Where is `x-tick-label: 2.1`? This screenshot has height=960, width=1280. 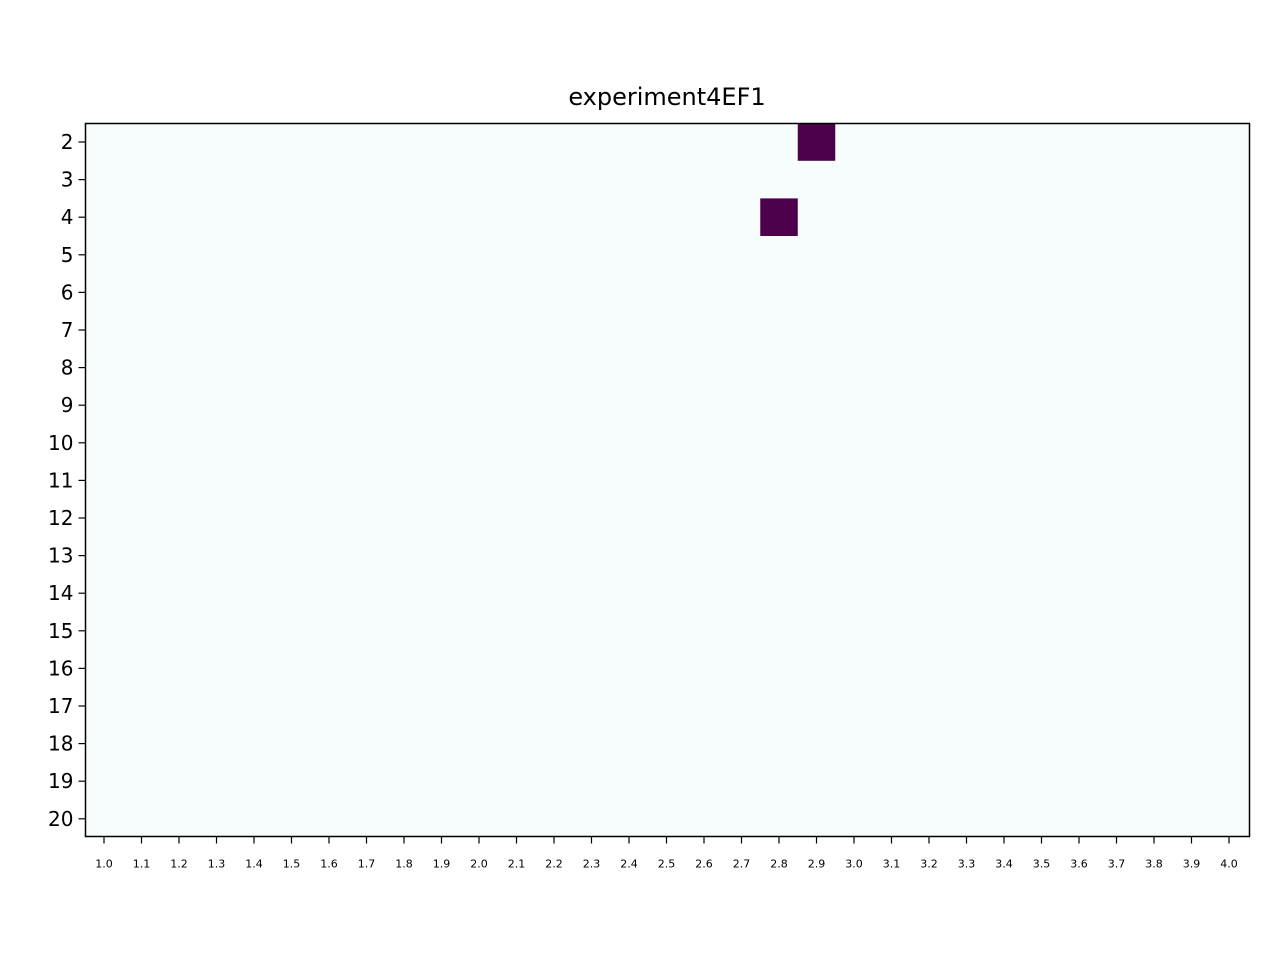 x-tick-label: 2.1 is located at coordinates (517, 864).